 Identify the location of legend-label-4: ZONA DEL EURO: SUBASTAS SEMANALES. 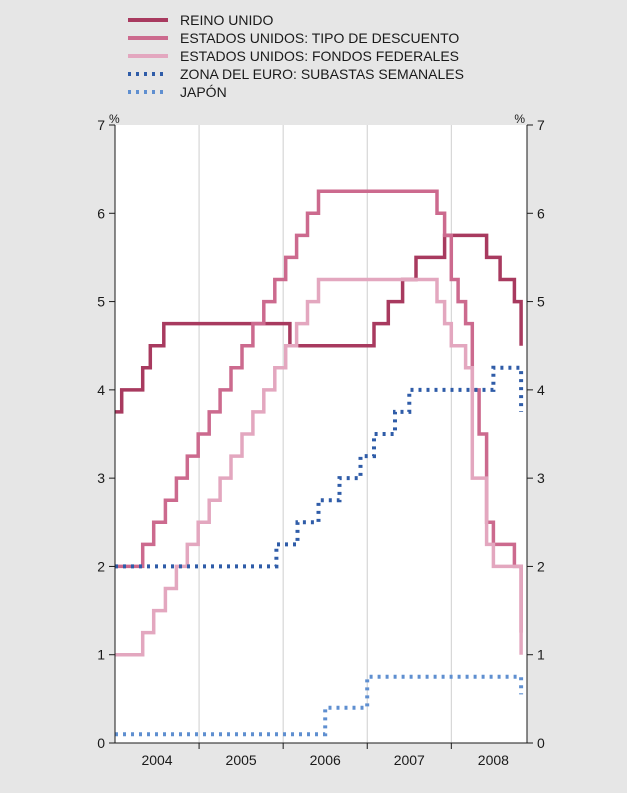
(322, 74).